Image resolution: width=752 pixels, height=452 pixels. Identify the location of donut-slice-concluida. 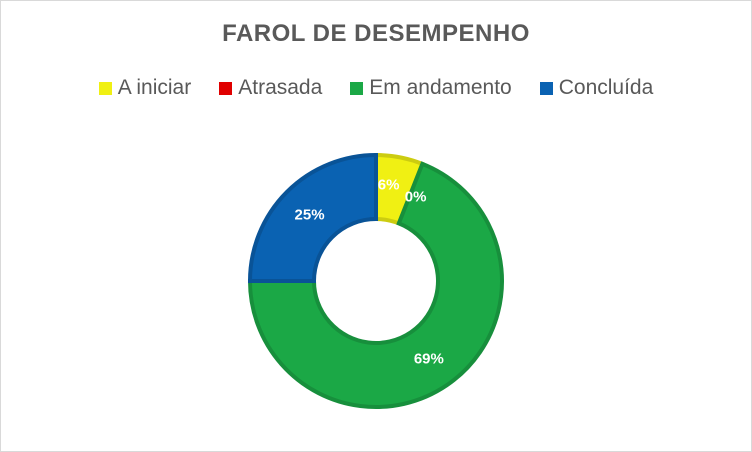
(312, 217).